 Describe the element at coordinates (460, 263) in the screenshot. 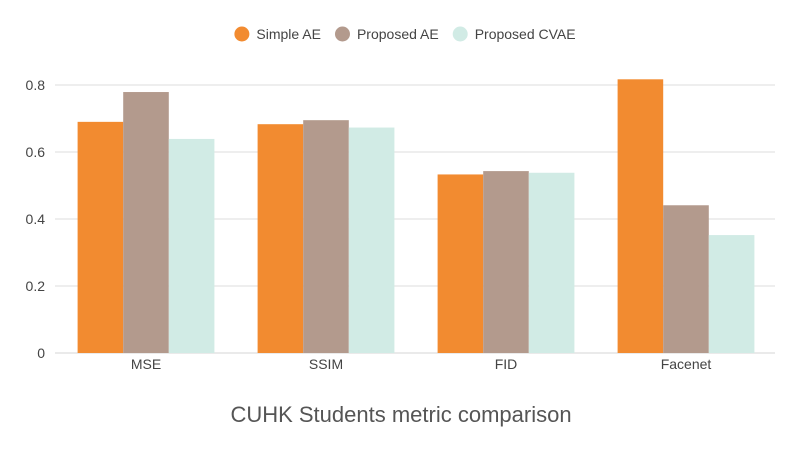

I see `bar-simple-ae-fid` at that location.